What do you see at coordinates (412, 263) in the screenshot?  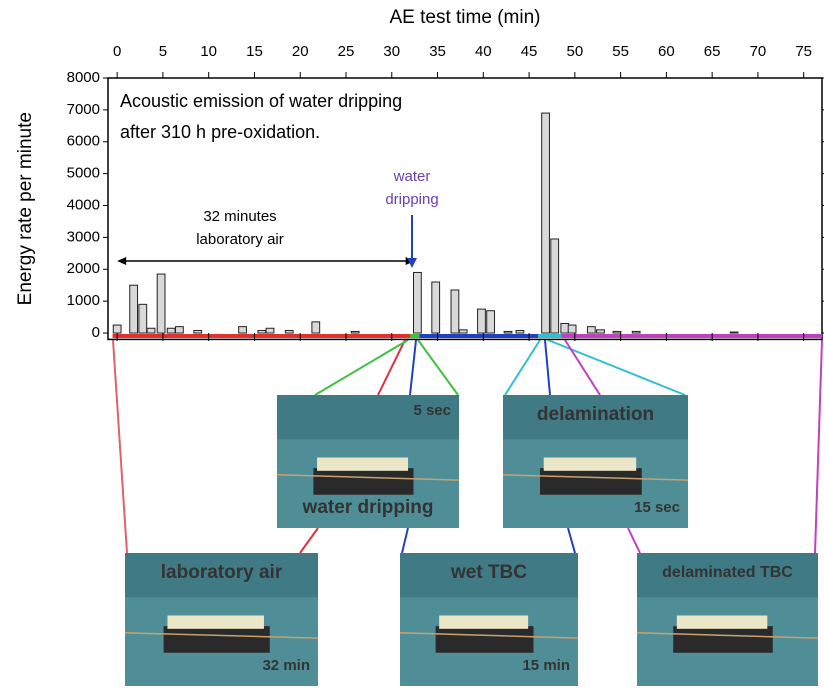 I see `arrowhead` at bounding box center [412, 263].